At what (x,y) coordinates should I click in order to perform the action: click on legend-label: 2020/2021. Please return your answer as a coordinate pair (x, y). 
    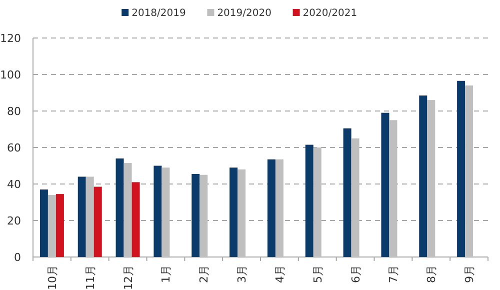
    Looking at the image, I should click on (330, 13).